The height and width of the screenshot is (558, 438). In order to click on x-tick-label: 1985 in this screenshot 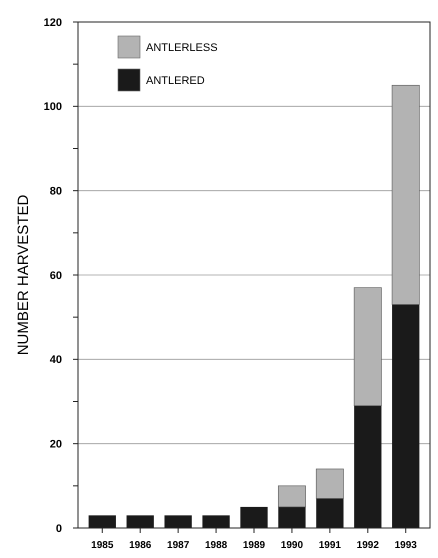, I will do `click(102, 545)`.